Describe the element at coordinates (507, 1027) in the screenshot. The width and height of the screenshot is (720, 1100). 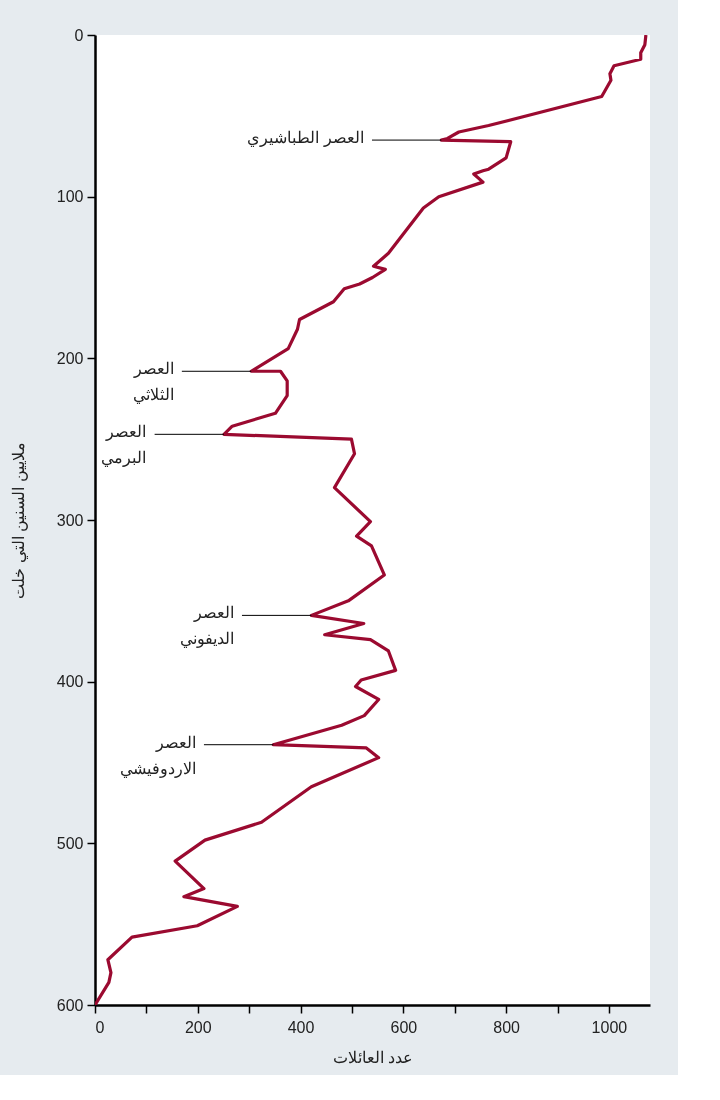
I see `x-tick-label: 800` at that location.